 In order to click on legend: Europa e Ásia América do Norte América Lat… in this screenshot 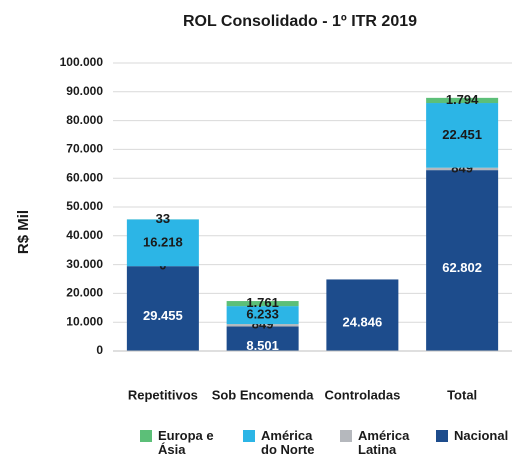, I will do `click(258, 444)`.